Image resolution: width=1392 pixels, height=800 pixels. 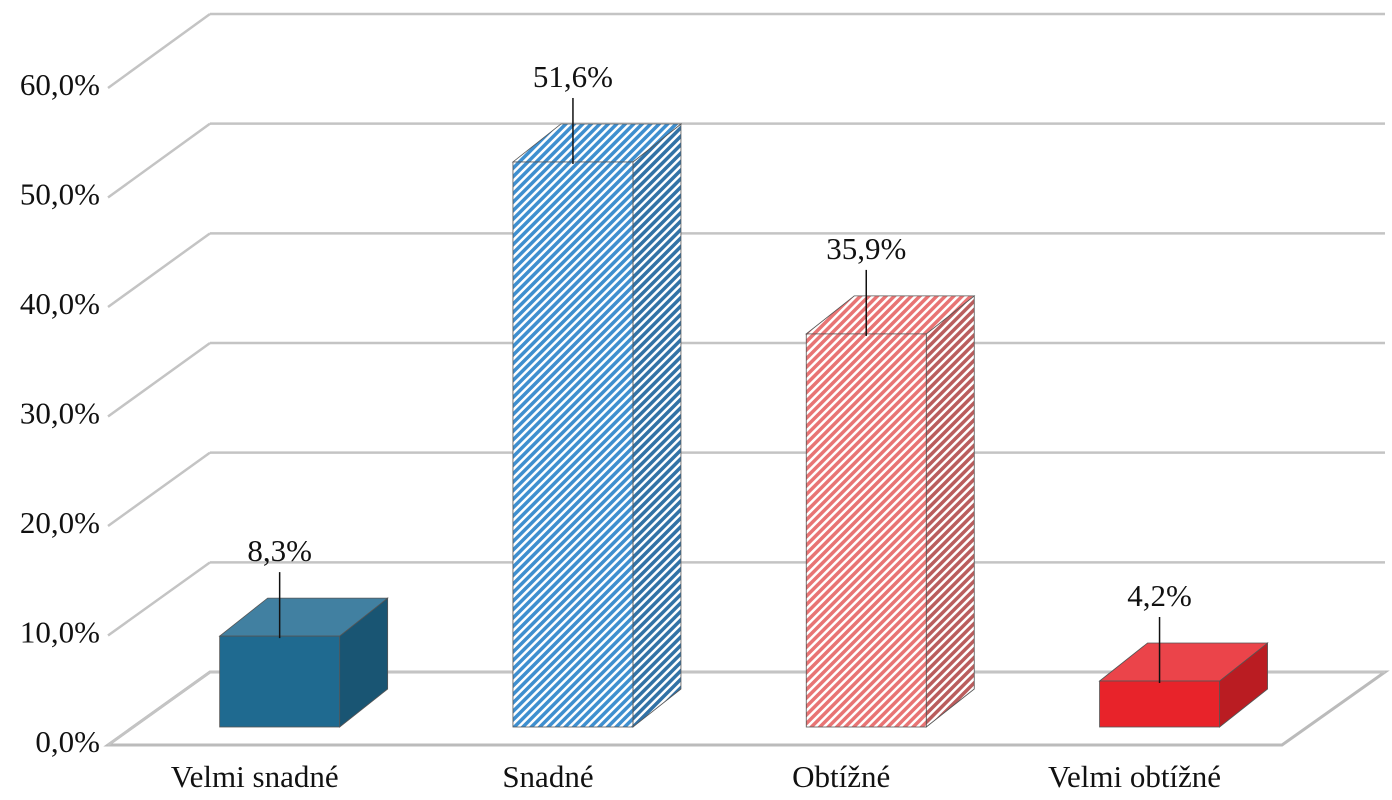 I want to click on y-tick-label: 30,0%, so click(x=60, y=413).